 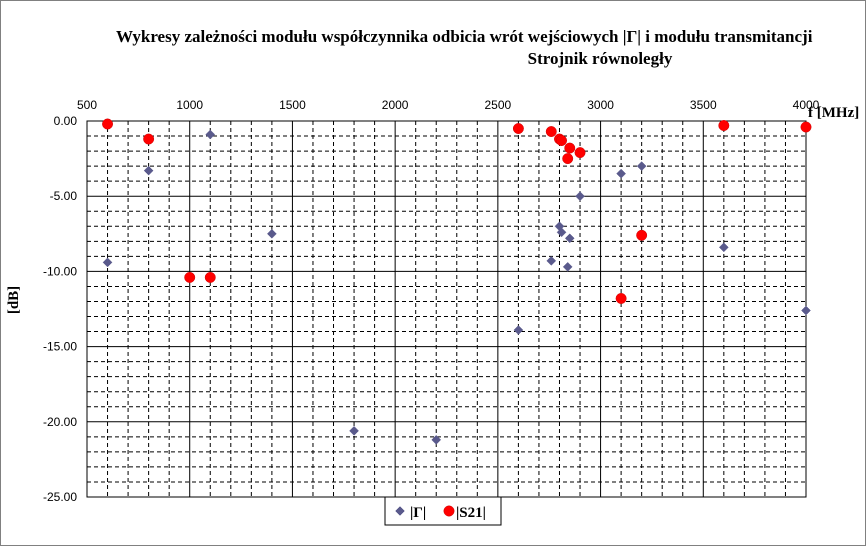 What do you see at coordinates (60, 497) in the screenshot?
I see `y-tick-label: -25.00` at bounding box center [60, 497].